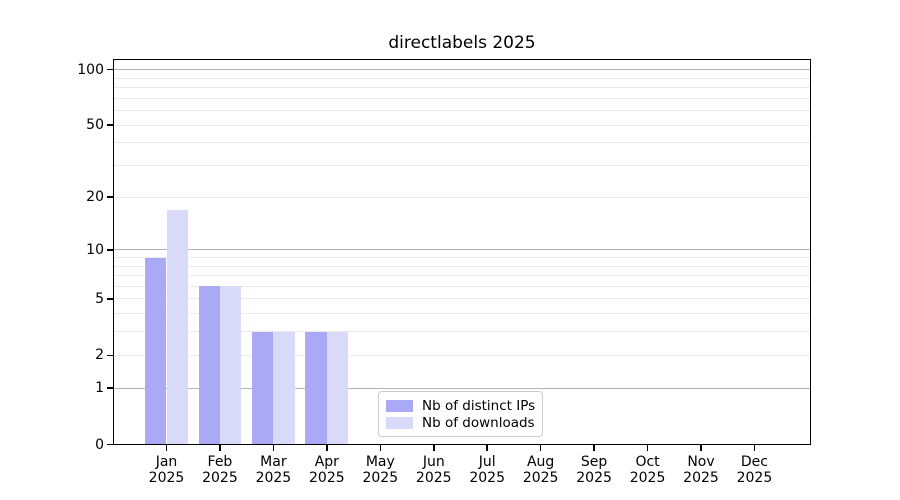 The image size is (900, 500). What do you see at coordinates (540, 469) in the screenshot?
I see `x-tick-label: Aug 2025` at bounding box center [540, 469].